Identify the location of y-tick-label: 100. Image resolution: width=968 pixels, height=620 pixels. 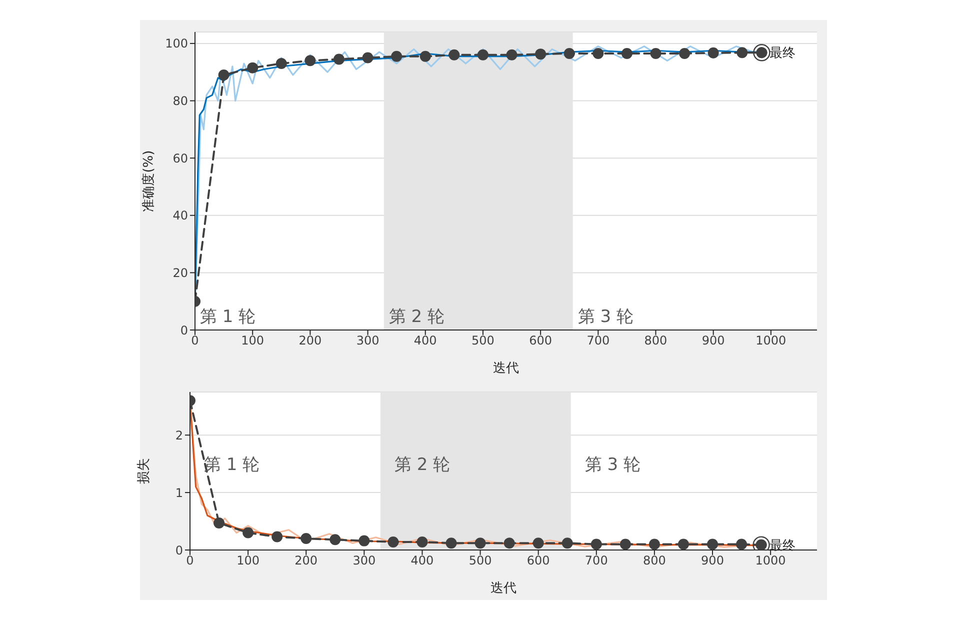
(176, 43).